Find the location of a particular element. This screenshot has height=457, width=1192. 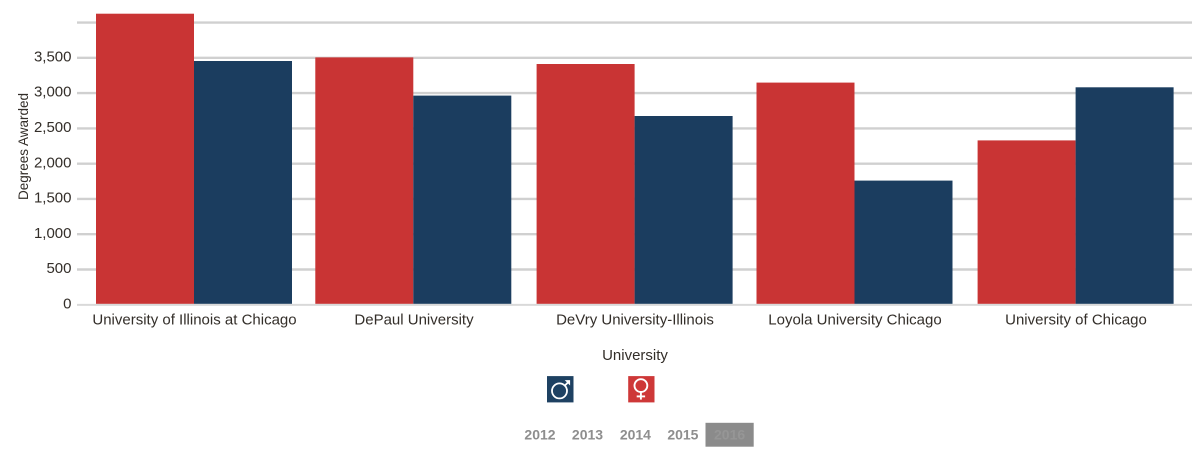

svg-text: DePaul University is located at coordinates (414, 320).